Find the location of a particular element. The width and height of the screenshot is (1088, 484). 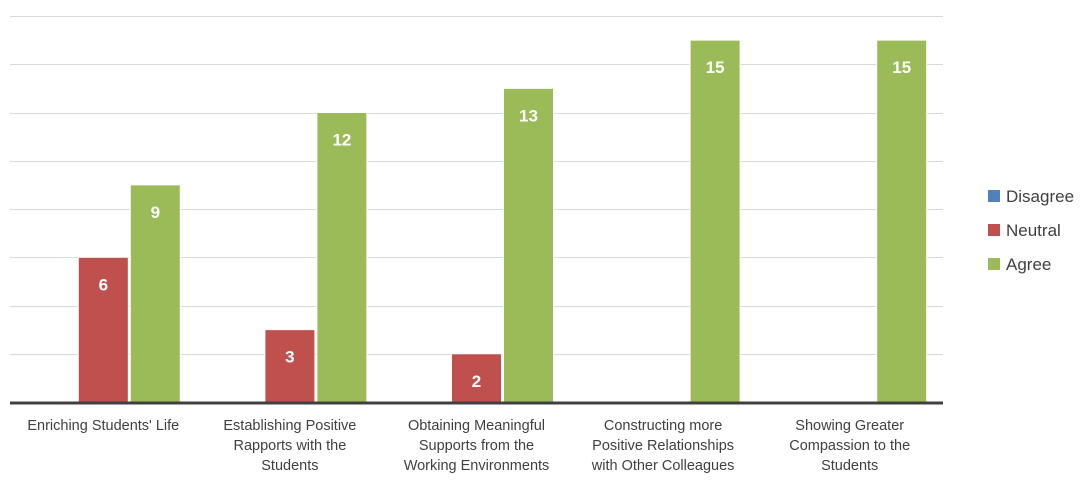

data-label-neutral-0: 6 is located at coordinates (103, 284).